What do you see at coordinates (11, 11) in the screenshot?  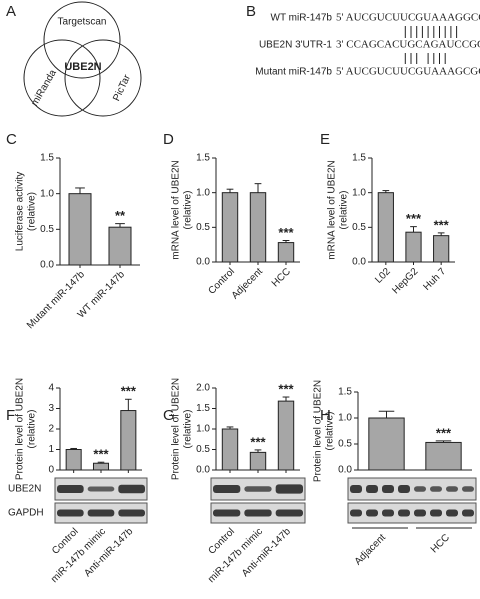 I see `panel-letter: A` at bounding box center [11, 11].